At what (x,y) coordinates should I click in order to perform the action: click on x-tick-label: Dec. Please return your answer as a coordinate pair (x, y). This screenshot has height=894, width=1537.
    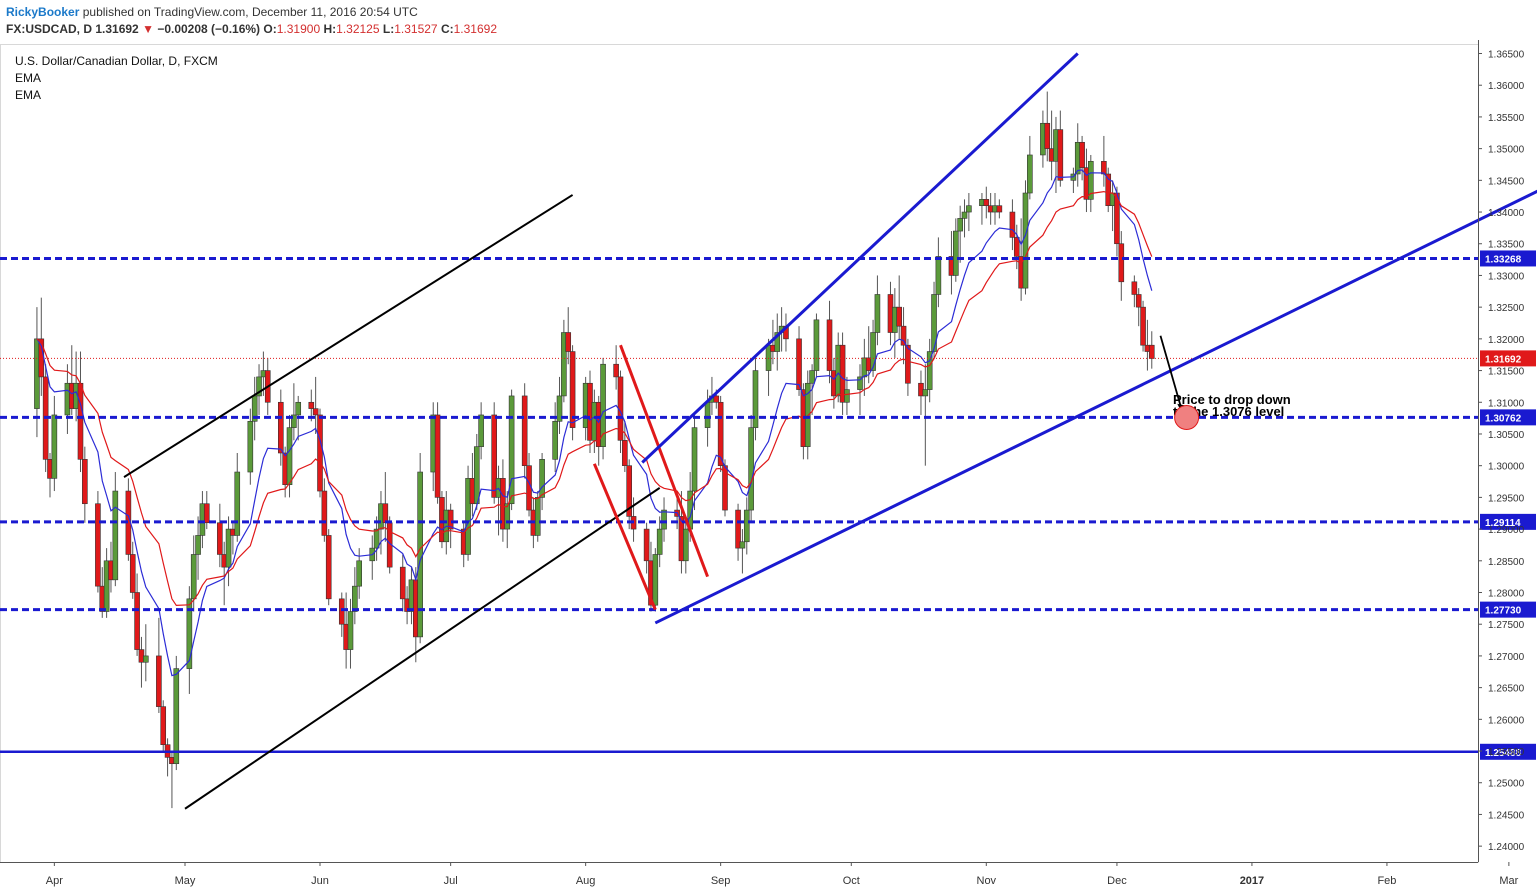
    Looking at the image, I should click on (1117, 881).